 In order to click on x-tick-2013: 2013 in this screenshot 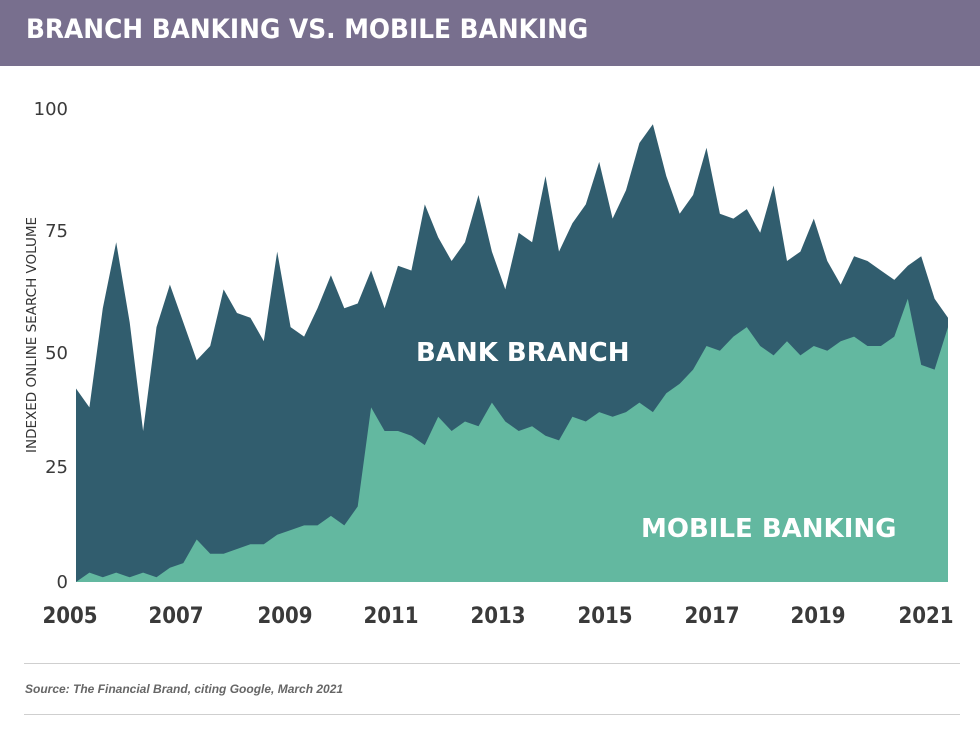, I will do `click(498, 616)`.